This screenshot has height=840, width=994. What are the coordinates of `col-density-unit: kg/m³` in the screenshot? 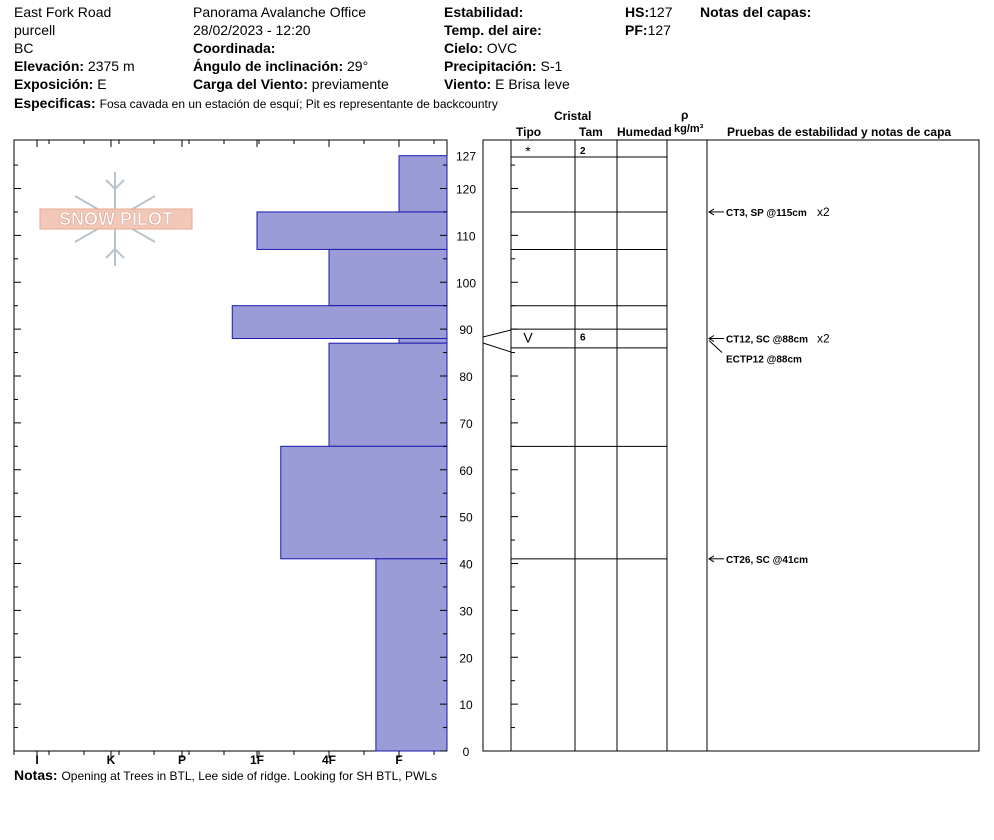 It's located at (689, 129).